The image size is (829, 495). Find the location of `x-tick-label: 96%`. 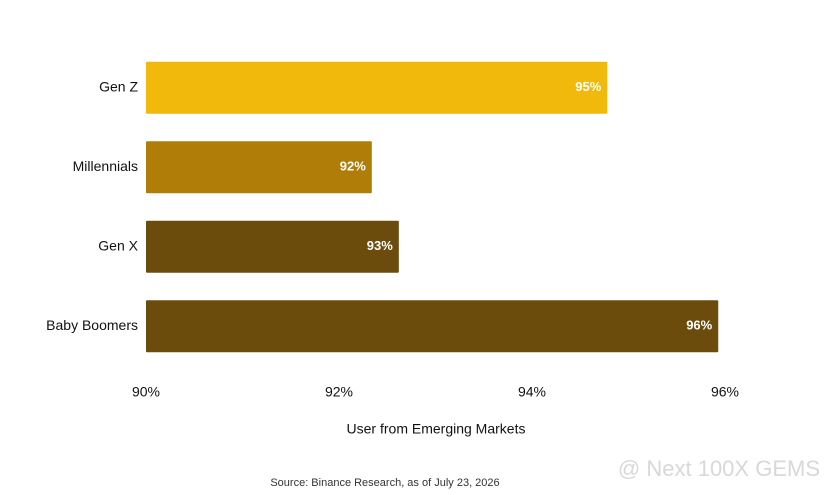

x-tick-label: 96% is located at coordinates (725, 392).